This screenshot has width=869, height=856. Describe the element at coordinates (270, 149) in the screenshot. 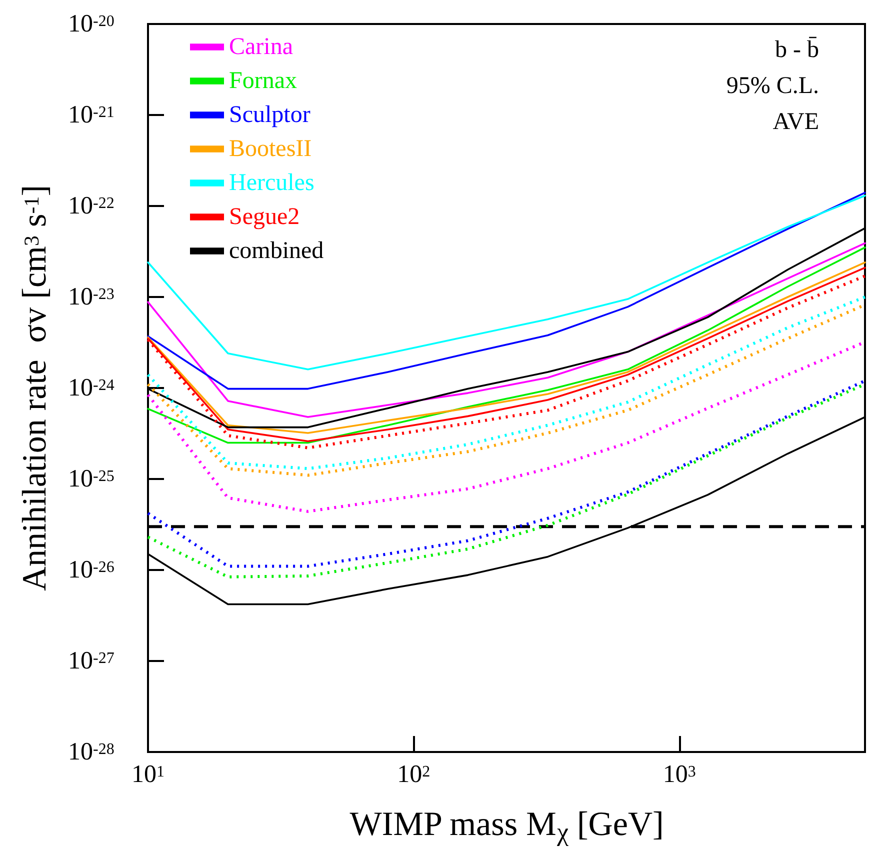

I see `legend-label: BootesII` at that location.